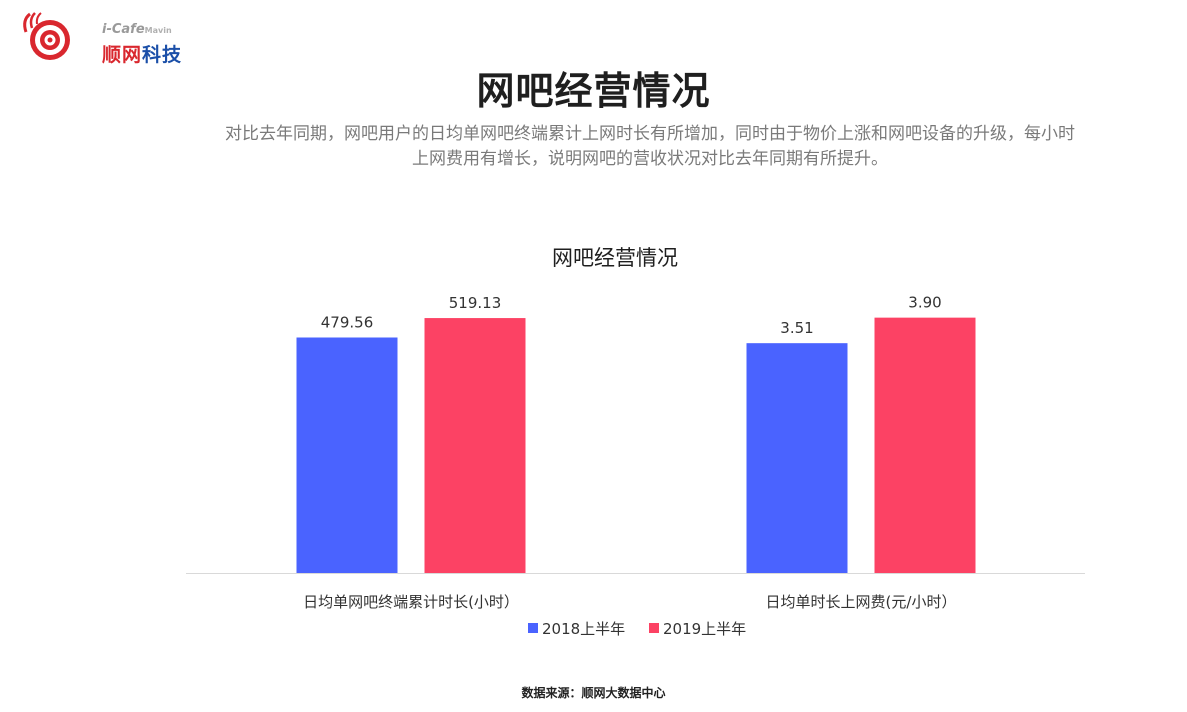  I want to click on legend-swatch-2018, so click(533, 628).